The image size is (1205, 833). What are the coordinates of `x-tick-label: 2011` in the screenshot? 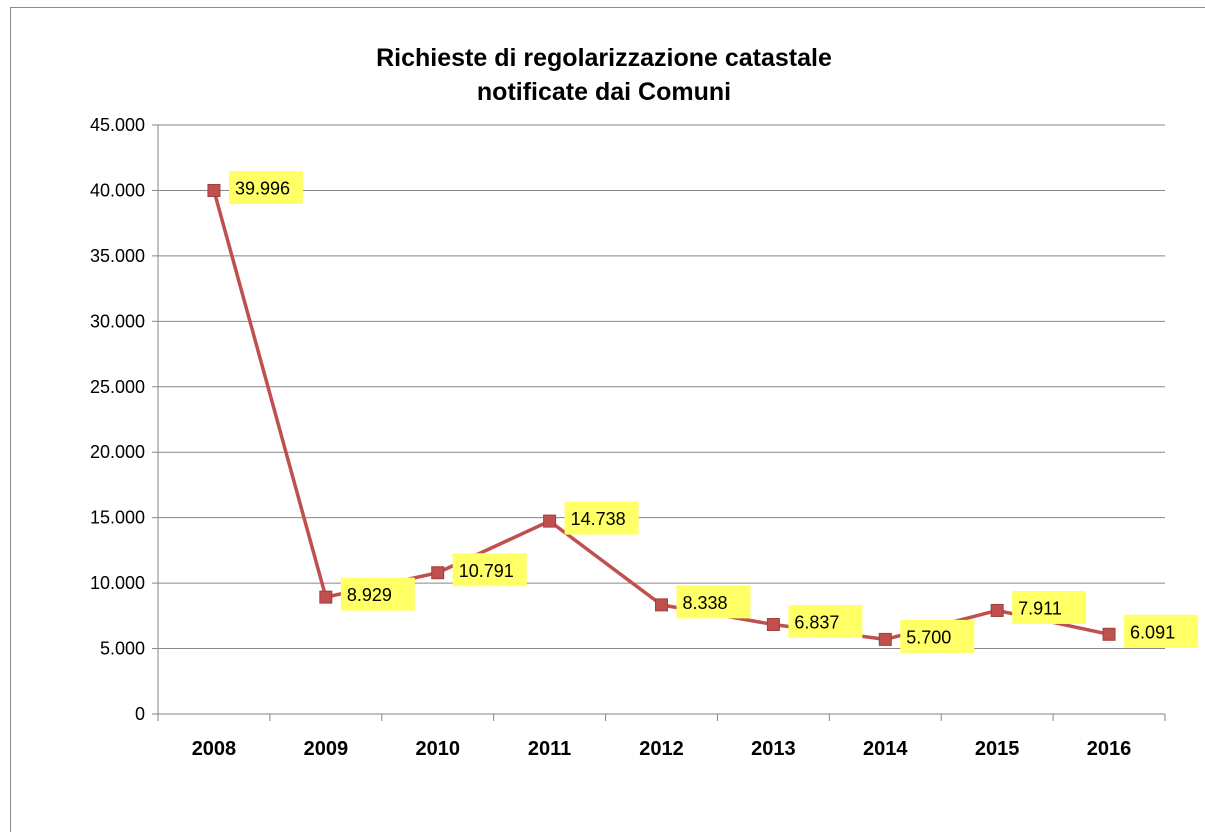 It's located at (549, 749).